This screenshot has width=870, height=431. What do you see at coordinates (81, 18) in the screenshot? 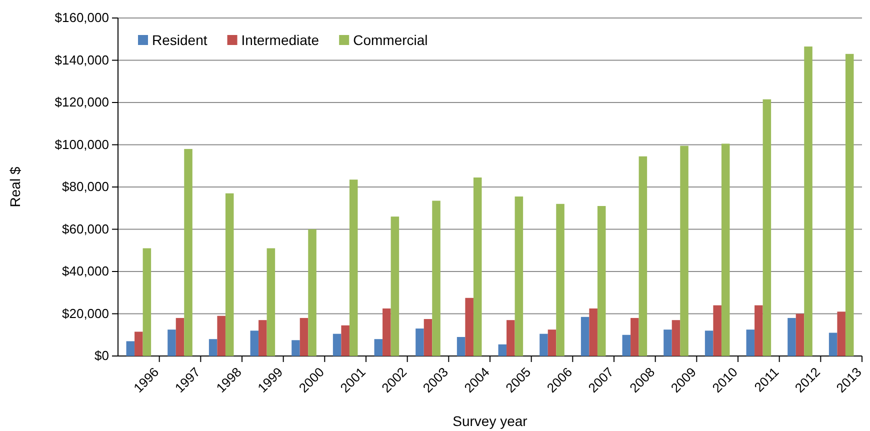
I see `y-tick-label: $160,000` at bounding box center [81, 18].